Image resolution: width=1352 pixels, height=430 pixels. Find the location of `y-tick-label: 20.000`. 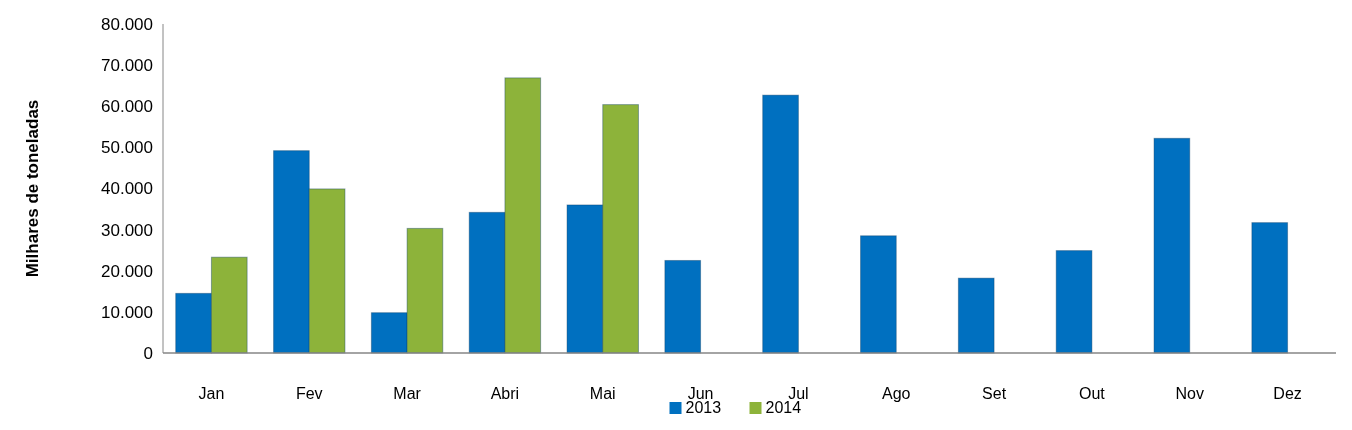

y-tick-label: 20.000 is located at coordinates (127, 271).